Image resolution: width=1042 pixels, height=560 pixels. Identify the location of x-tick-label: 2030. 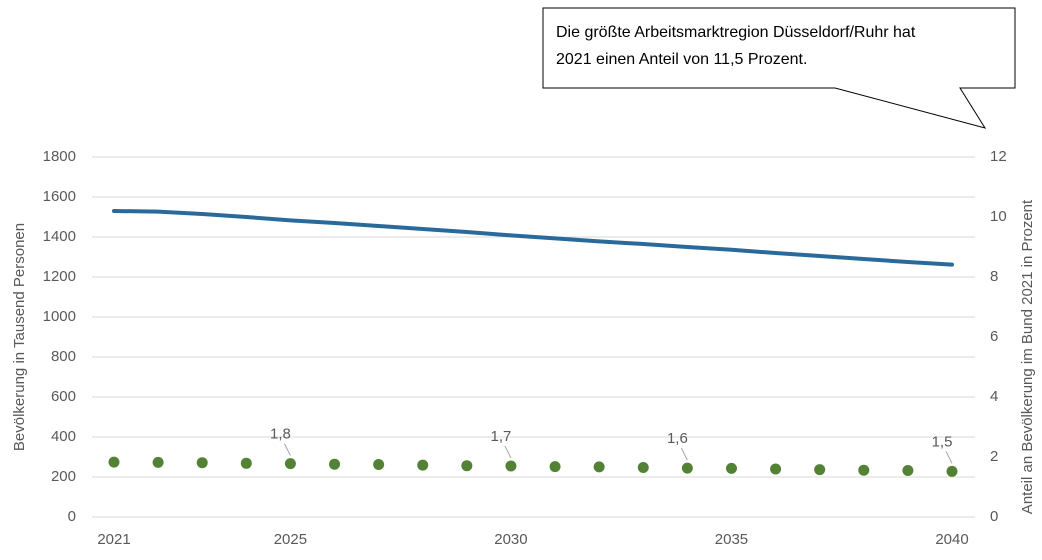
(510, 539).